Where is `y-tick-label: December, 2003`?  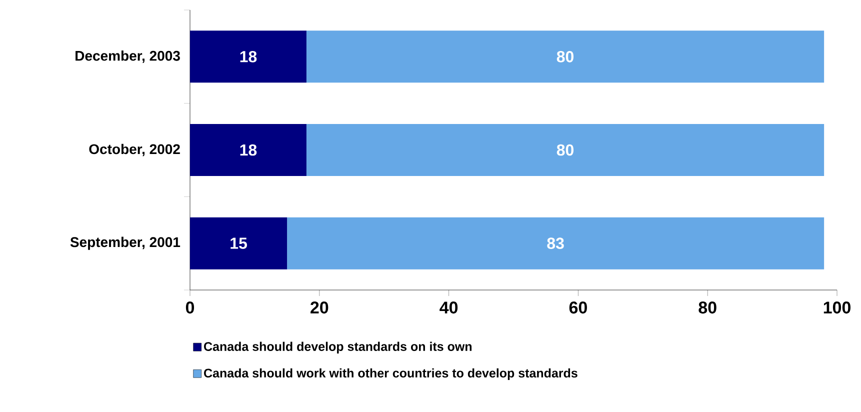
y-tick-label: December, 2003 is located at coordinates (128, 56).